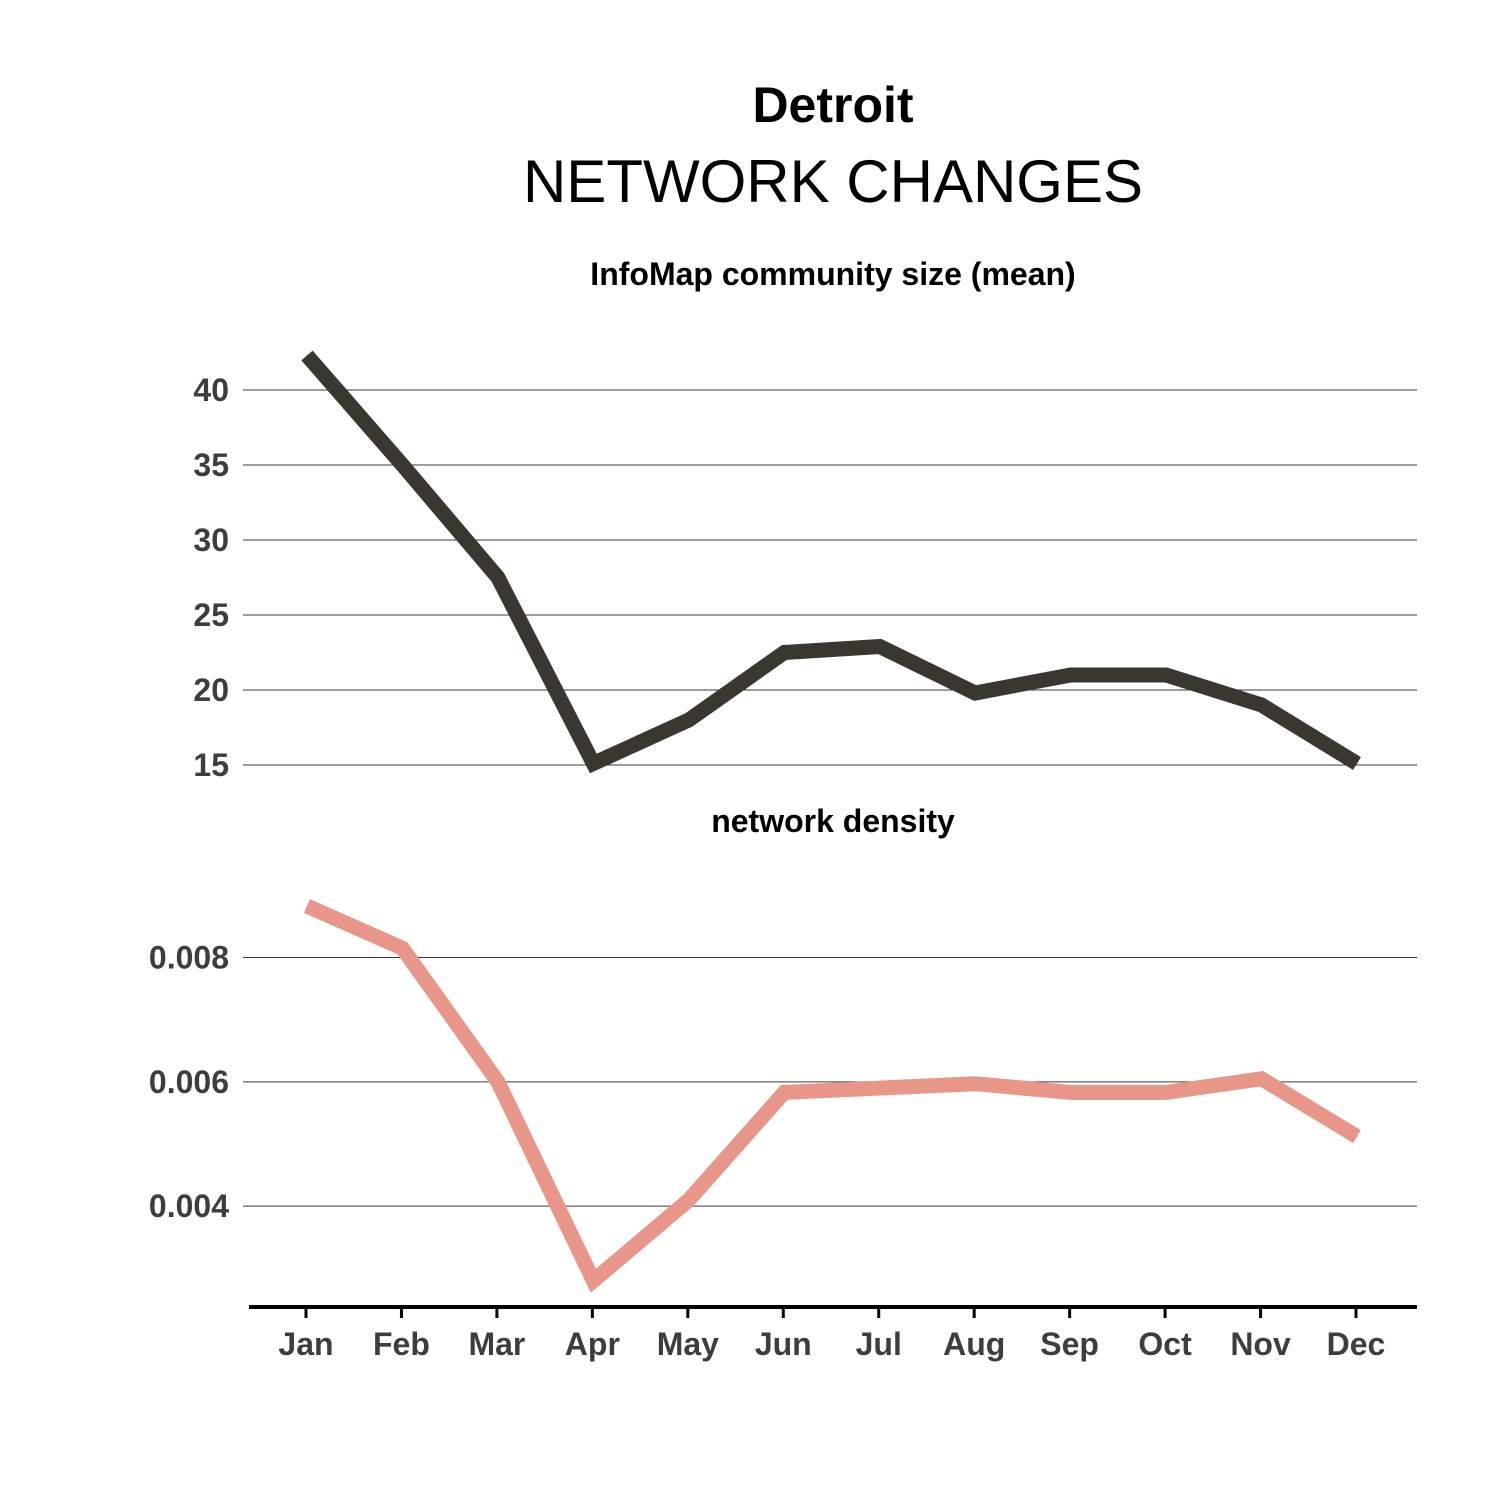  What do you see at coordinates (1069, 1344) in the screenshot?
I see `x-tick-label: Sep` at bounding box center [1069, 1344].